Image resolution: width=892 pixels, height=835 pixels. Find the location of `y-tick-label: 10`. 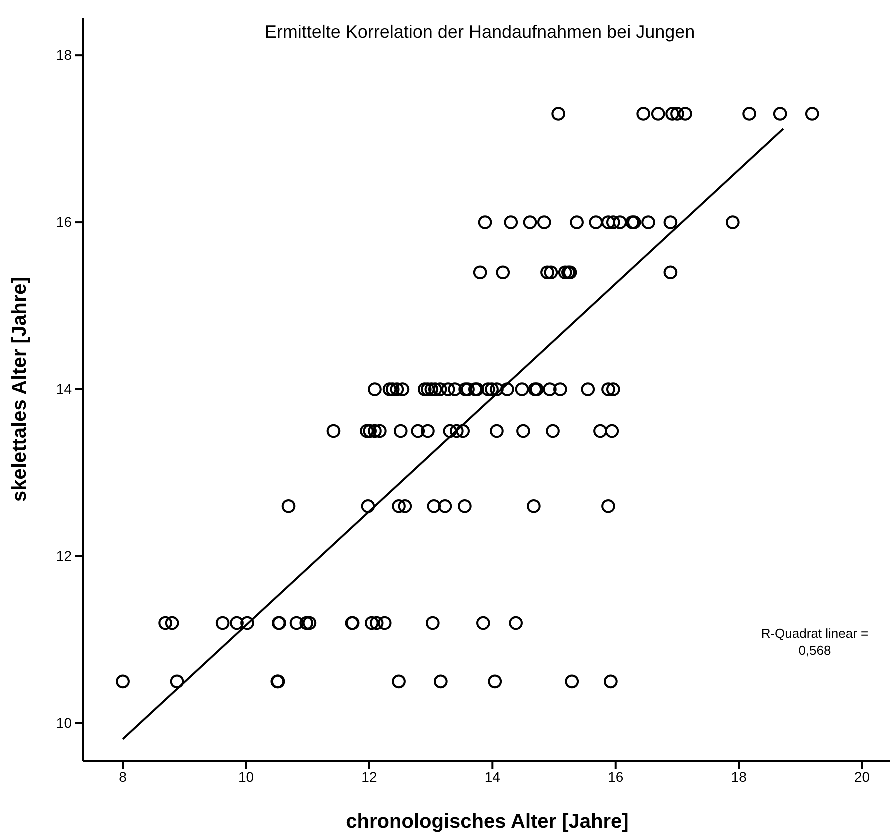

y-tick-label: 10 is located at coordinates (64, 722).